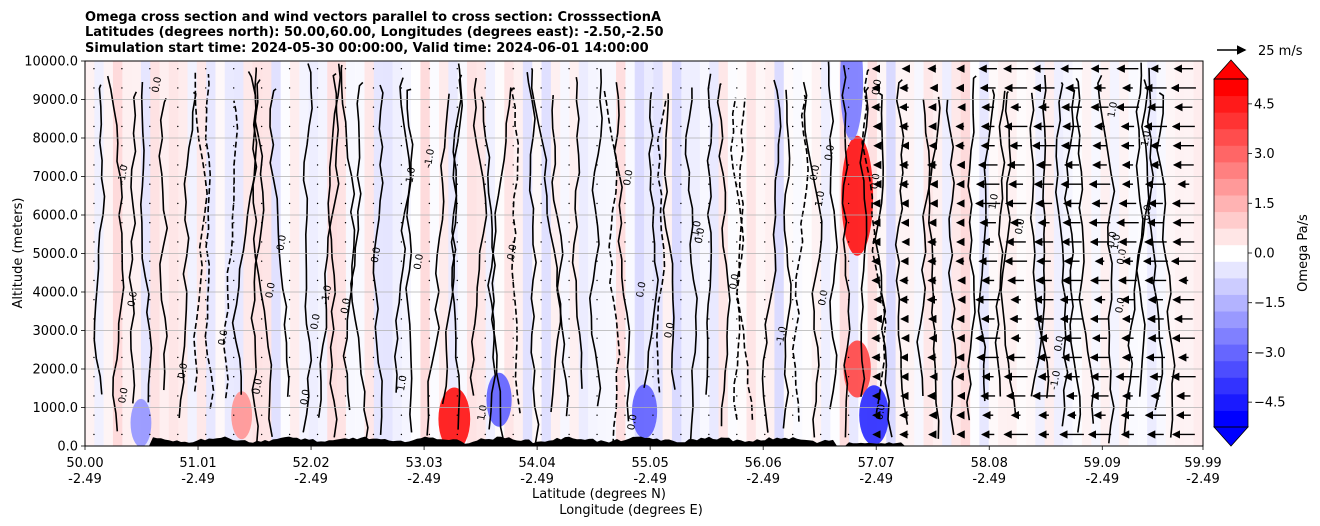 This screenshot has height=526, width=1320. What do you see at coordinates (644, 441) in the screenshot?
I see `terrain` at bounding box center [644, 441].